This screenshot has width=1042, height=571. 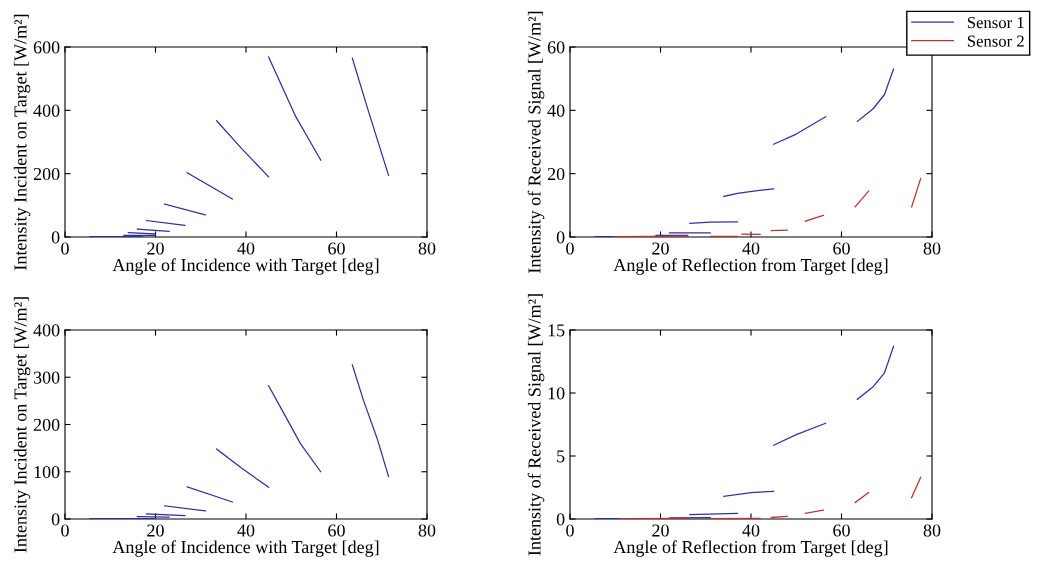 What do you see at coordinates (995, 22) in the screenshot?
I see `legend-label: Sensor 1` at bounding box center [995, 22].